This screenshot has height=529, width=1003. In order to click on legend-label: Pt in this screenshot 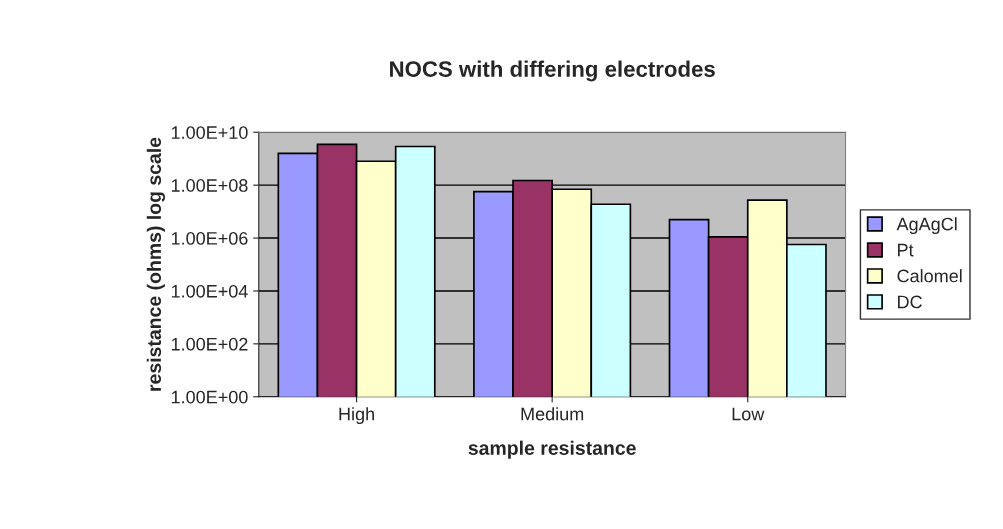, I will do `click(906, 250)`.